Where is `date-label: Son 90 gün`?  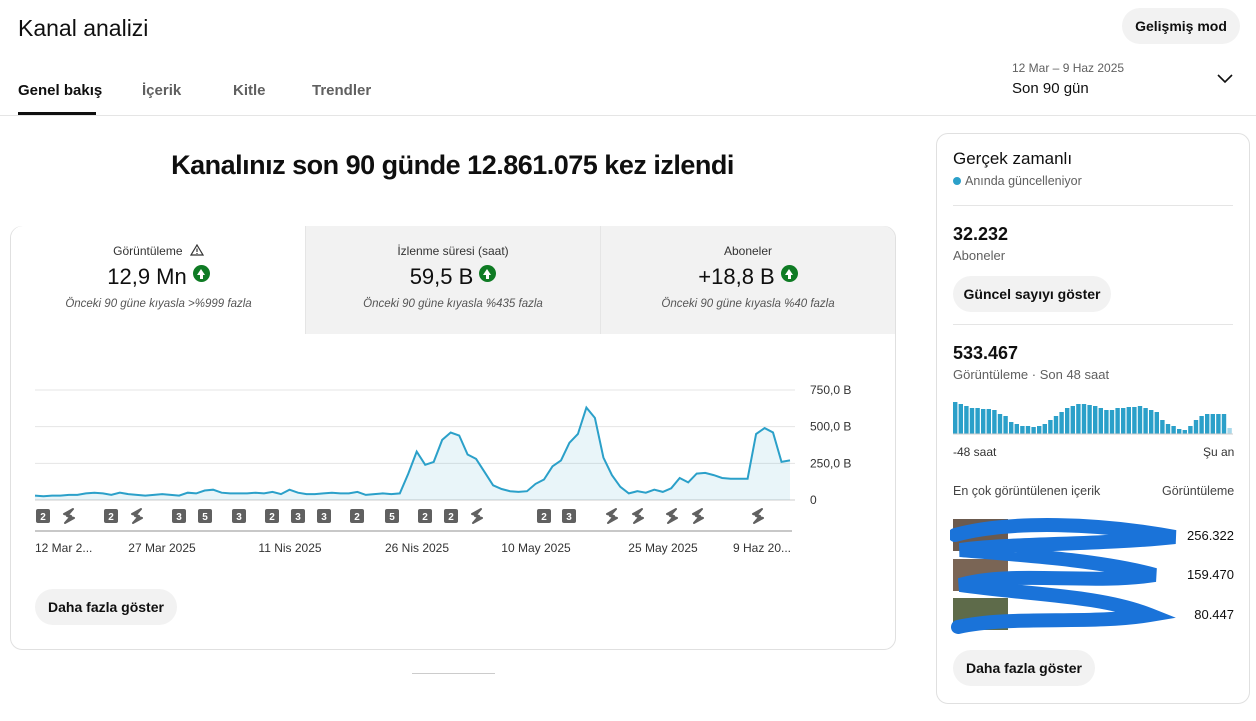 date-label: Son 90 gün is located at coordinates (1050, 88).